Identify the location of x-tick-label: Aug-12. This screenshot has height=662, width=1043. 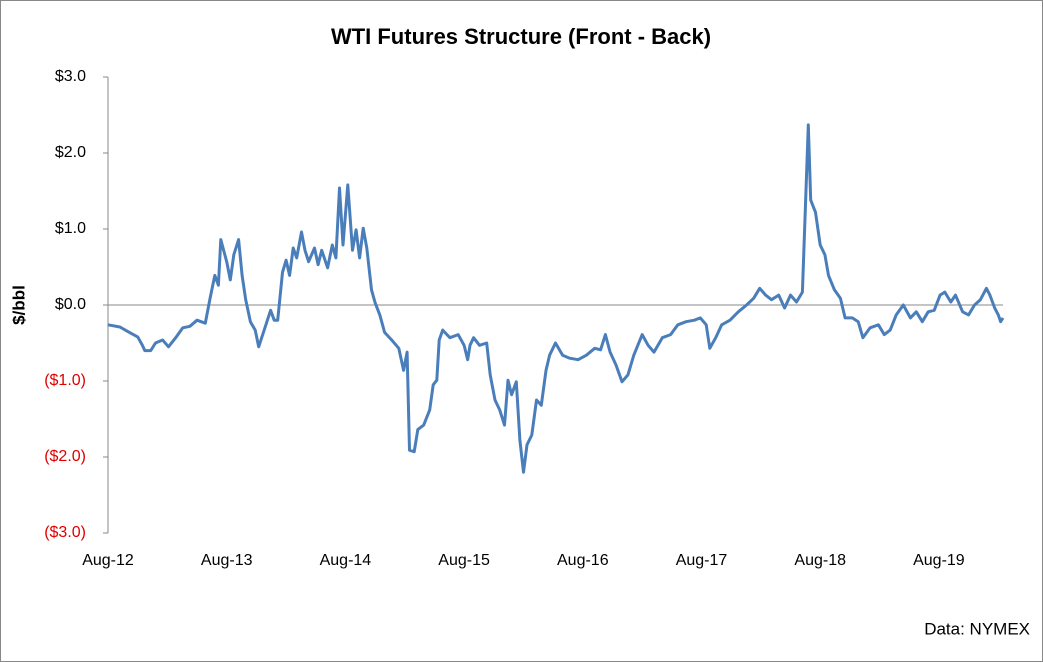
(108, 560).